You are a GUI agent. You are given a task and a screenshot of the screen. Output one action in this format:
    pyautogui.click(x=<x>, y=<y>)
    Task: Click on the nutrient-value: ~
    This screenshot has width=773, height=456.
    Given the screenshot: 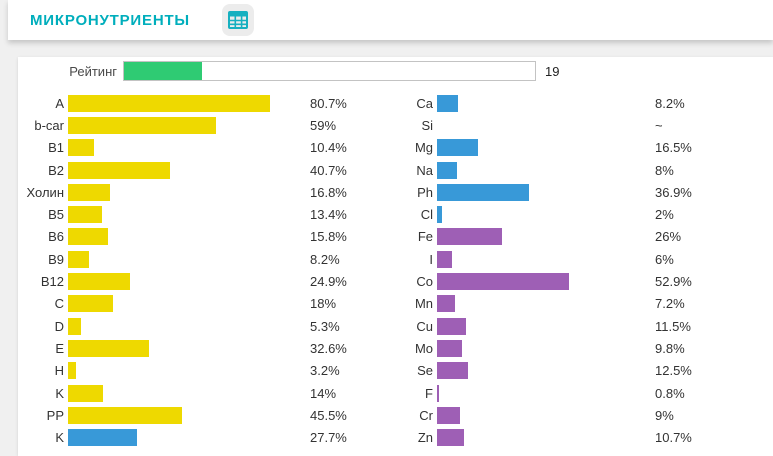 What is the action you would take?
    pyautogui.click(x=659, y=125)
    